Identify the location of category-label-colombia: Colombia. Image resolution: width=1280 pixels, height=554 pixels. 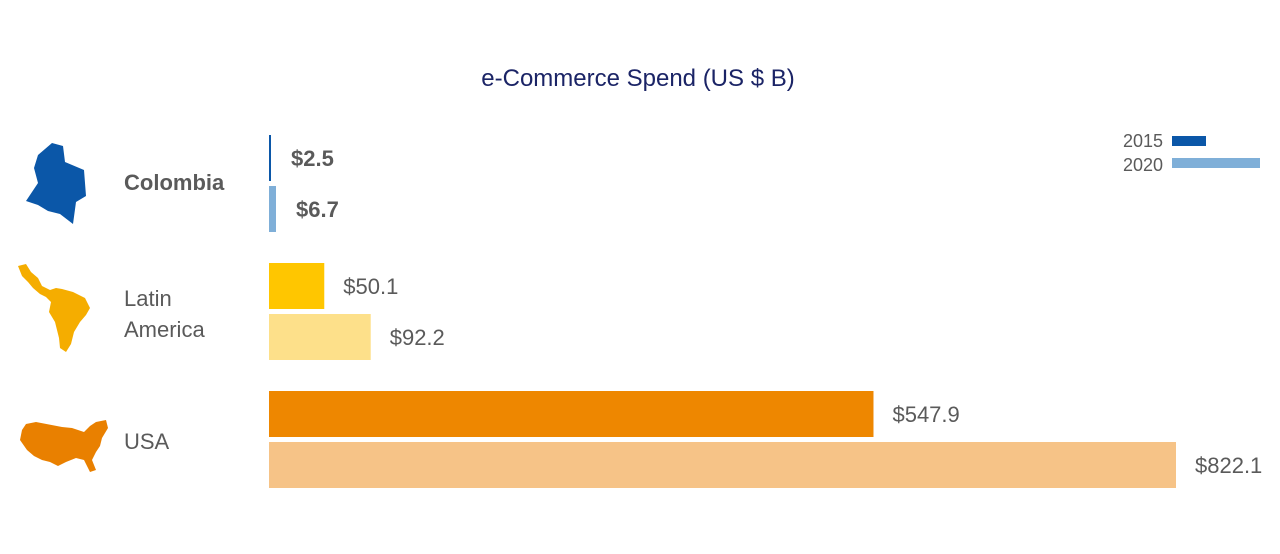
(174, 182).